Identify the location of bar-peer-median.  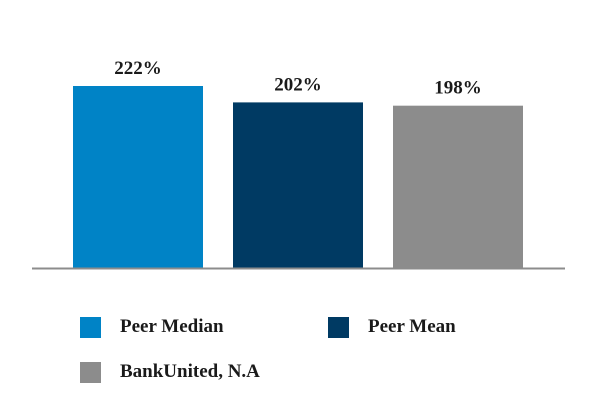
(138, 177).